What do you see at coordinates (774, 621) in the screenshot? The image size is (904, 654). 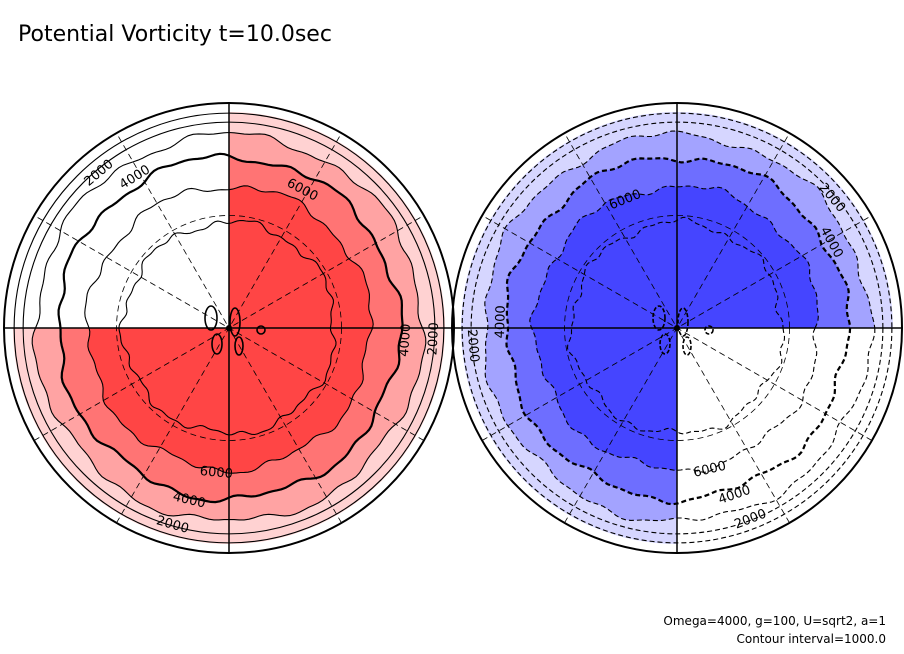 I see `footnote-parameters: Omega=4000, g=100, U=sqrt2, a=1` at bounding box center [774, 621].